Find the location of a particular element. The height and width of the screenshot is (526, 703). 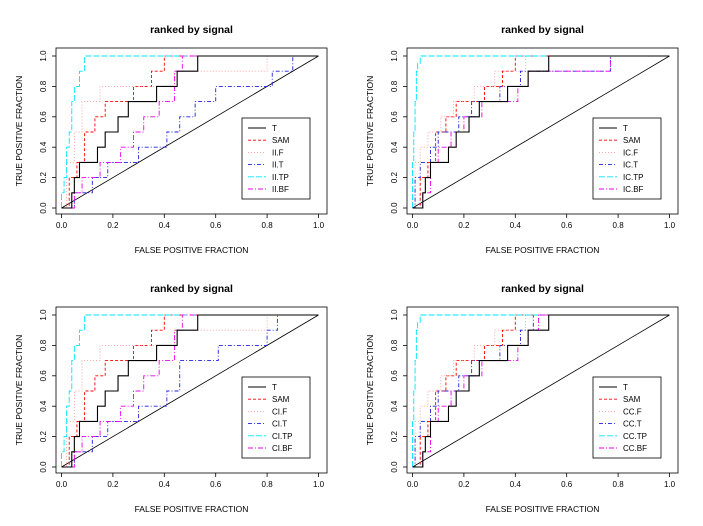

series-line-ic-t is located at coordinates (541, 132).